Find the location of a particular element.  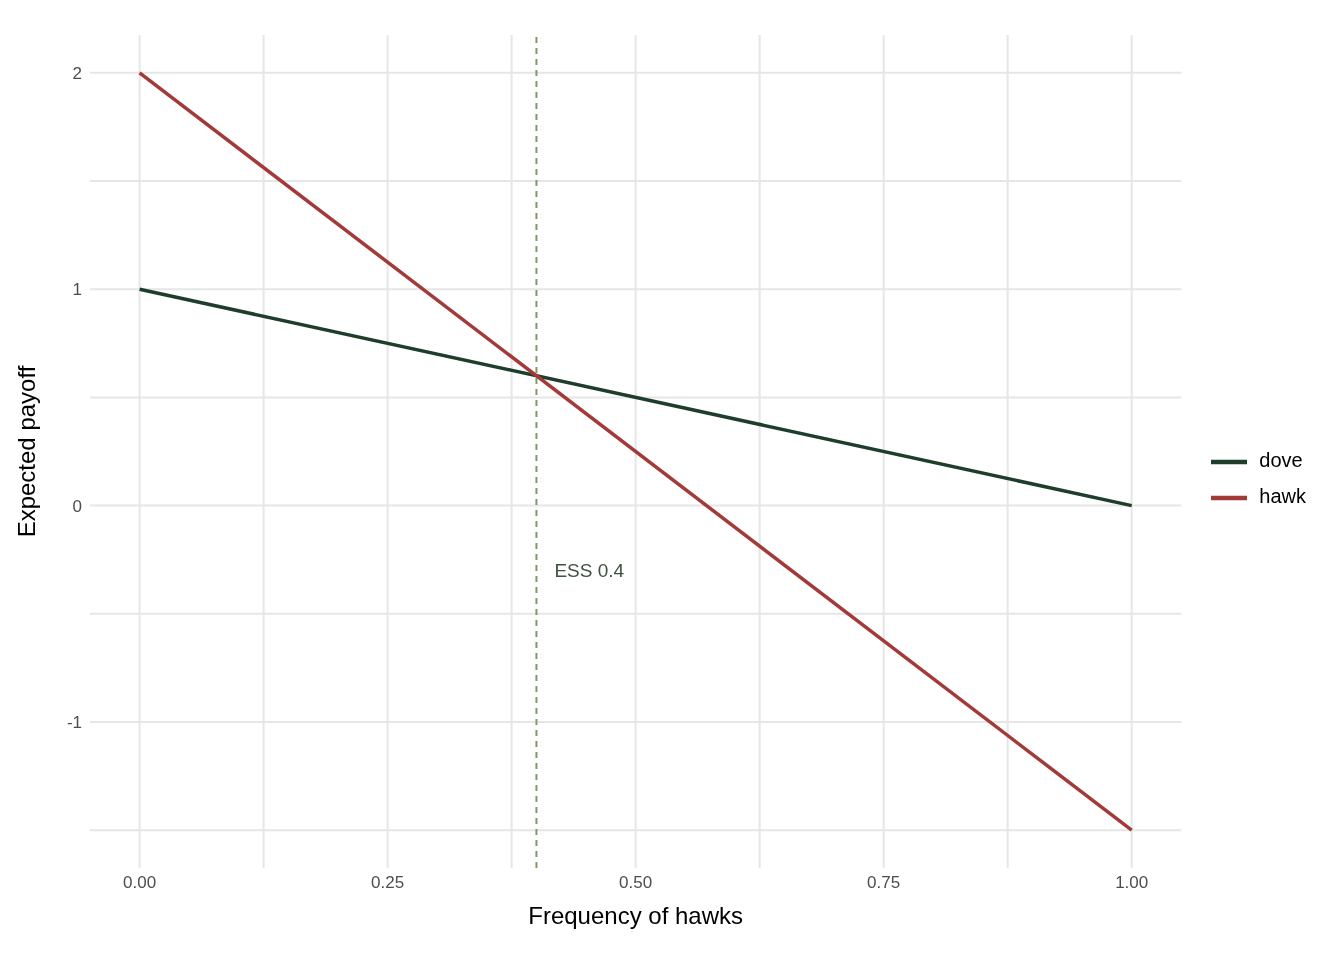

legend-label: hawk is located at coordinates (1282, 496).